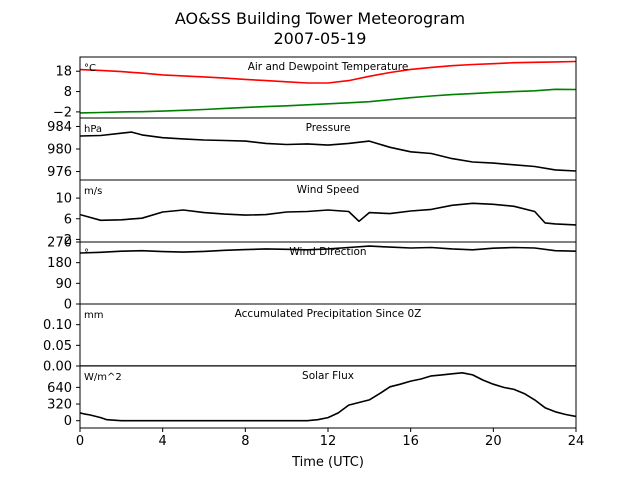  Describe the element at coordinates (57, 367) in the screenshot. I see `y-tick-label: 0.00` at that location.